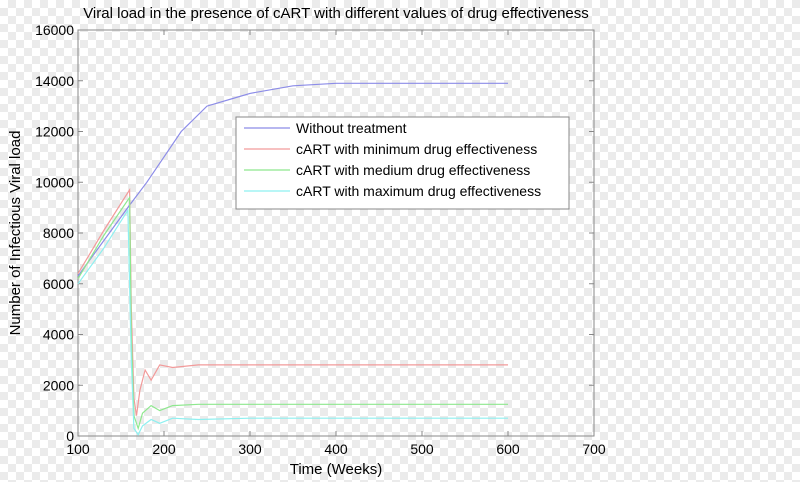 This screenshot has height=482, width=800. I want to click on y-tick-label: 4000, so click(58, 335).